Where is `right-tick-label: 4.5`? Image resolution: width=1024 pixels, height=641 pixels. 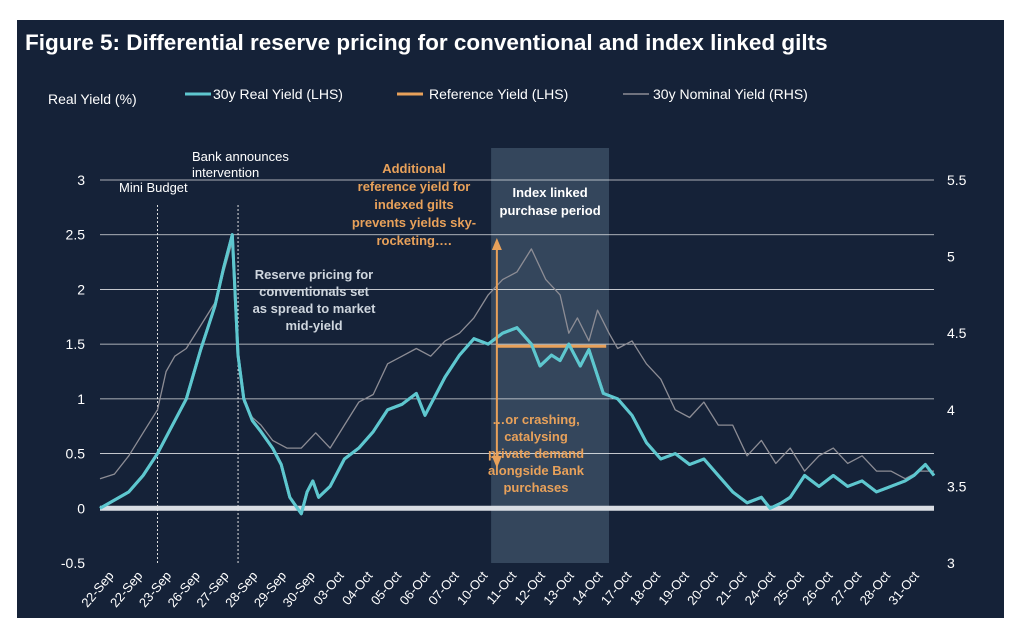
right-tick-label: 4.5 is located at coordinates (957, 333).